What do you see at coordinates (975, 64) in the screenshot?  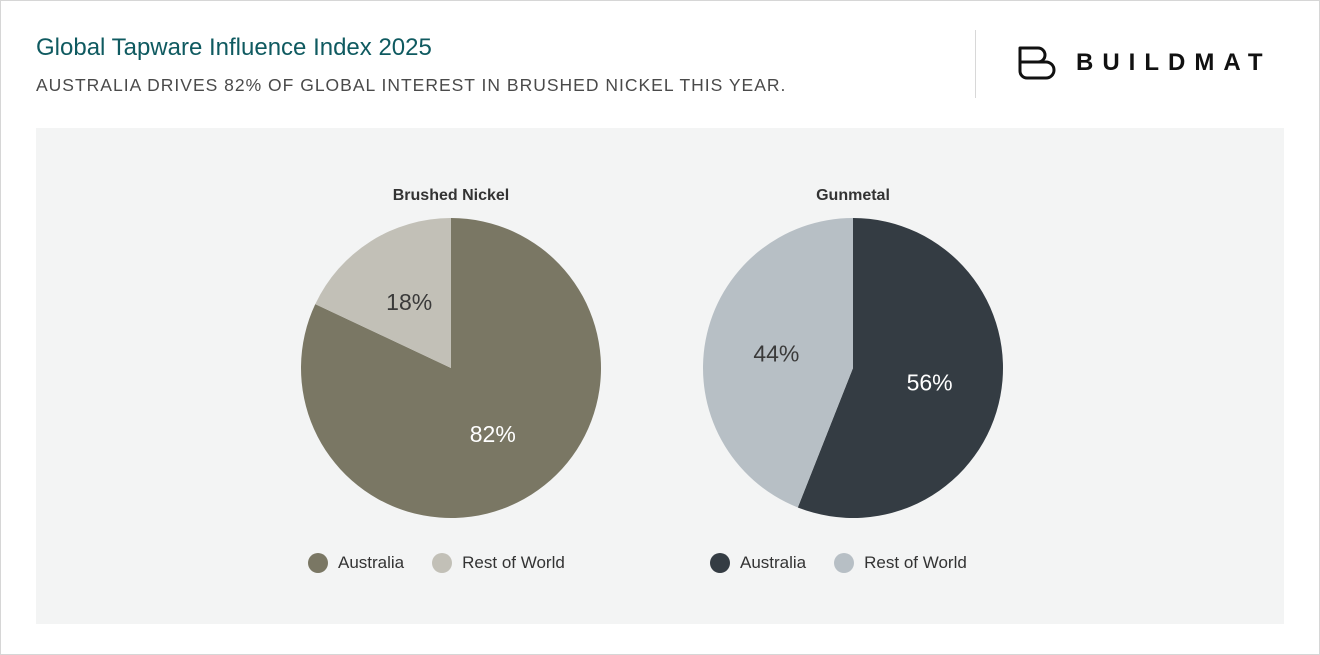 I see `header-divider` at bounding box center [975, 64].